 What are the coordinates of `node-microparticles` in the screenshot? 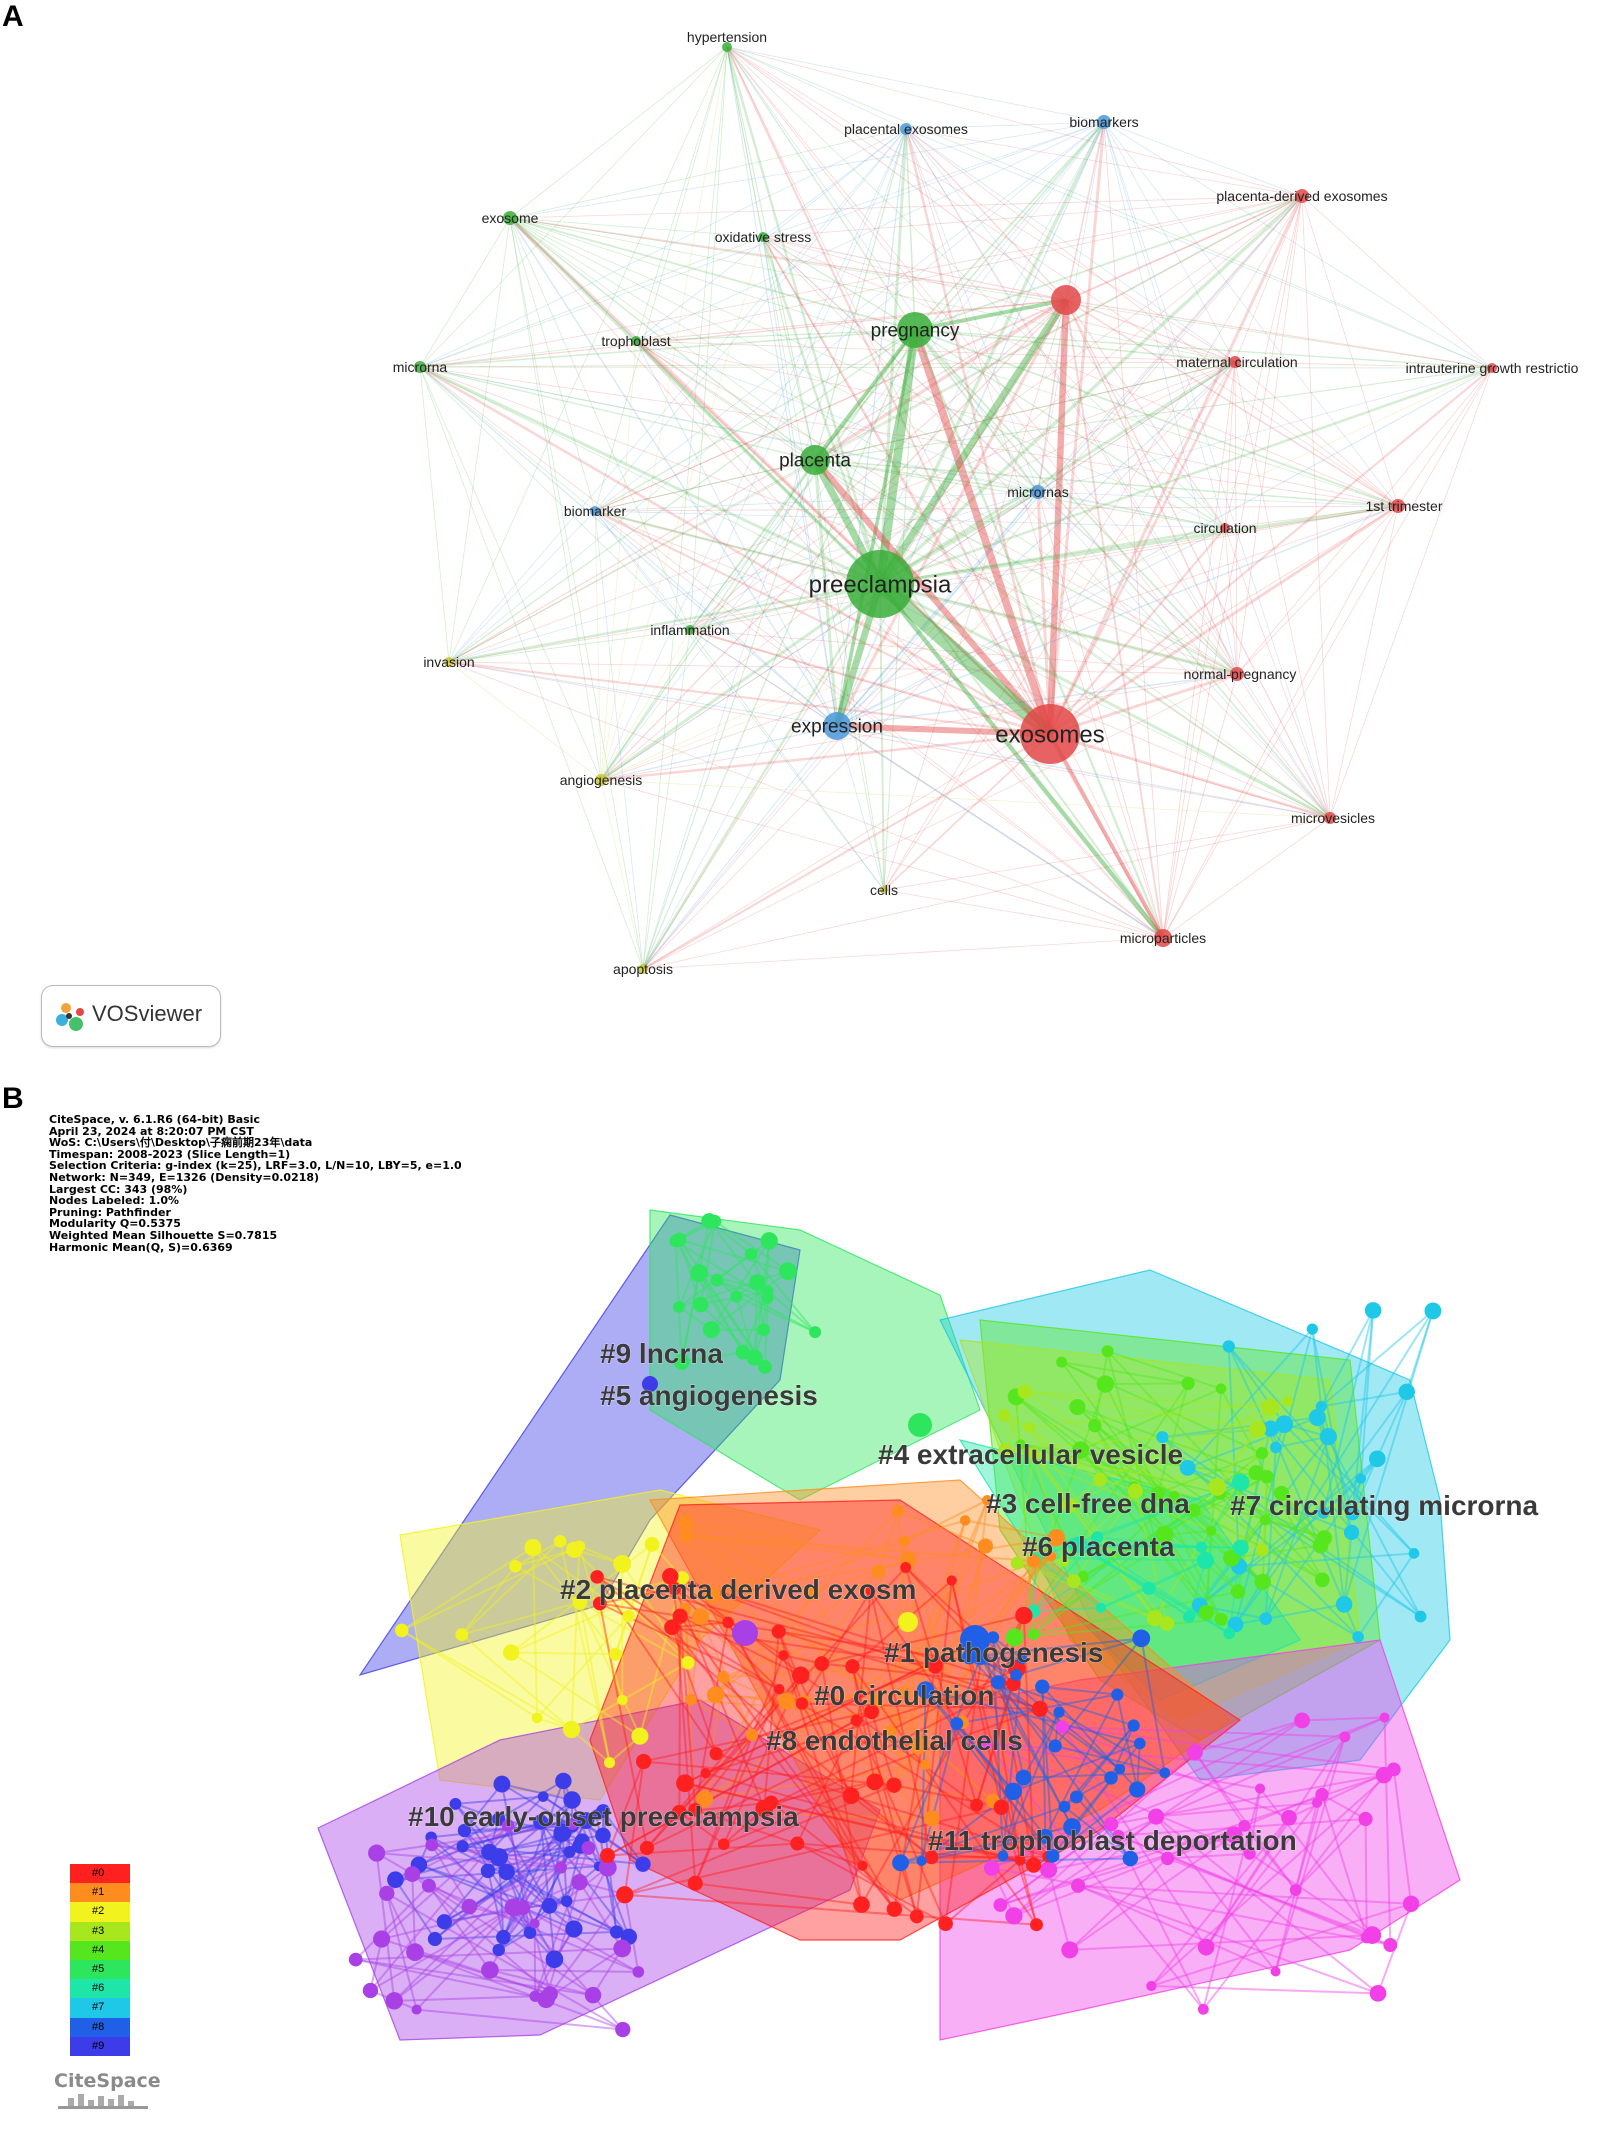 It's located at (1163, 938).